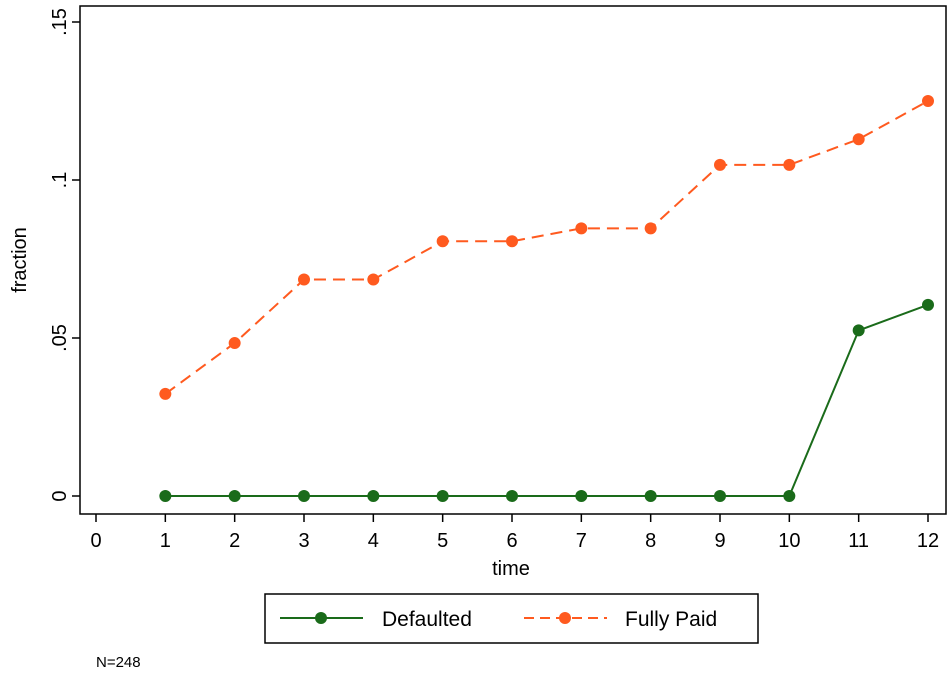 This screenshot has width=948, height=675. I want to click on x-tick-label-6: 6, so click(511, 541).